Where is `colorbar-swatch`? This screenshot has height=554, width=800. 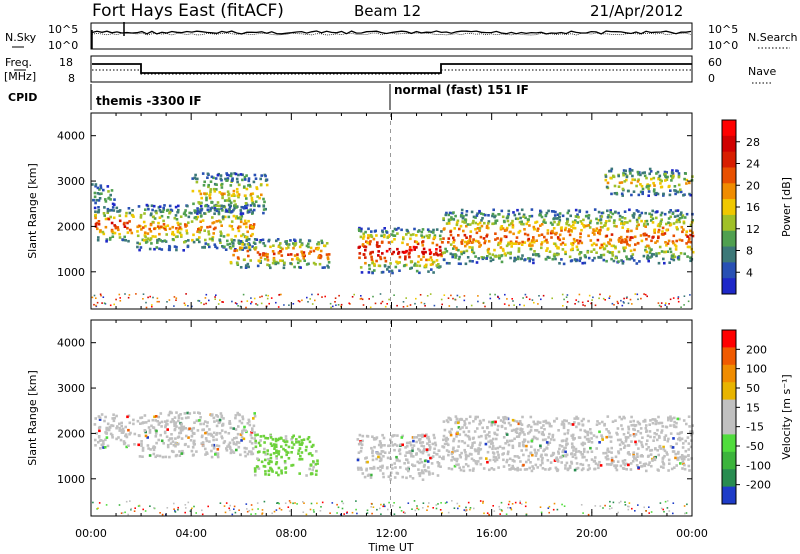 colorbar-swatch is located at coordinates (729, 286).